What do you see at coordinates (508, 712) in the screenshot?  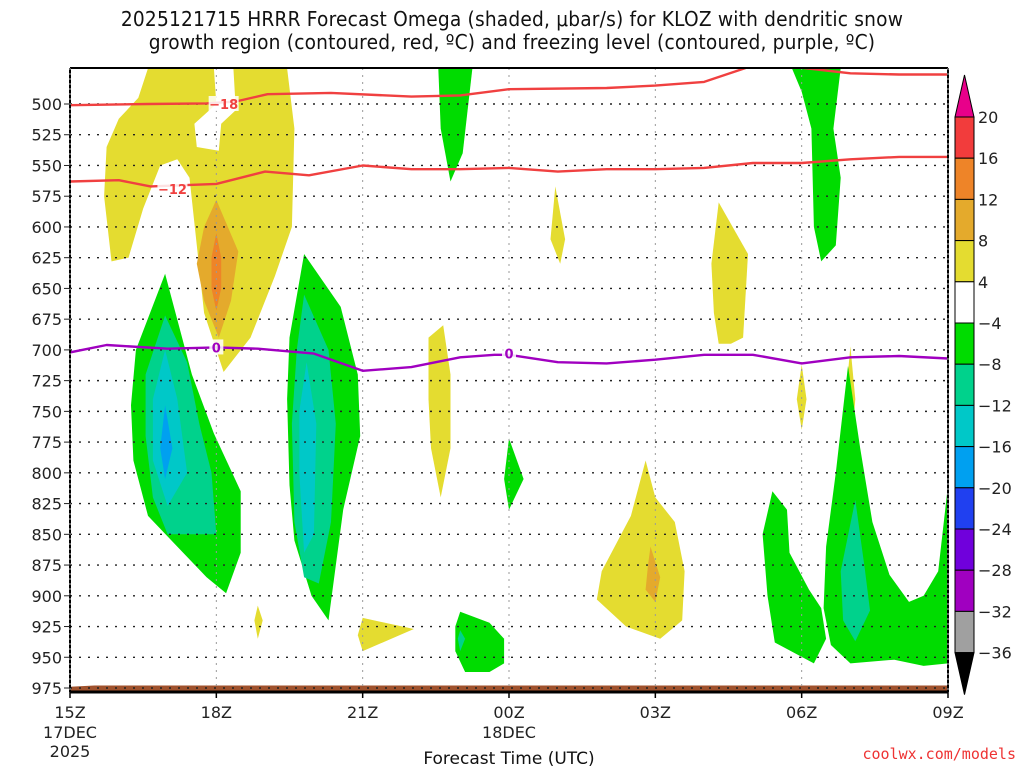 I see `x-tick-label-00Z: 00Z` at bounding box center [508, 712].